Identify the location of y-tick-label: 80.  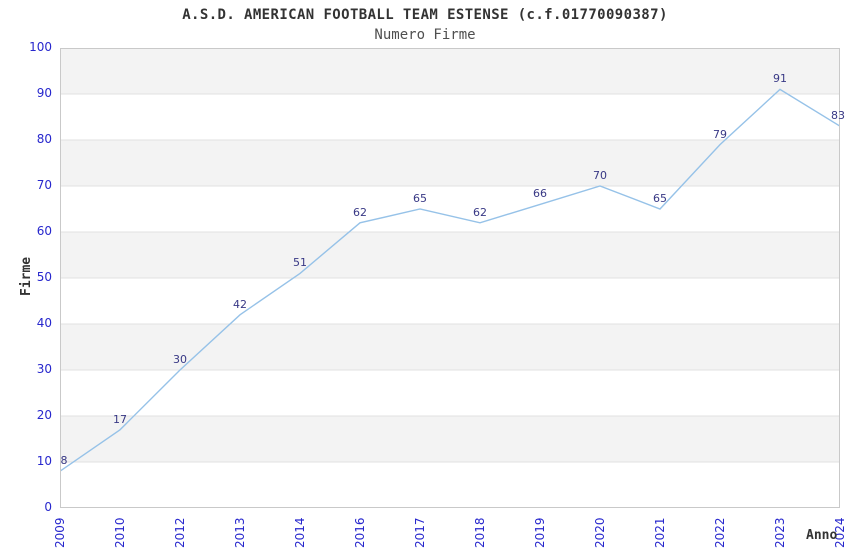
(44, 139).